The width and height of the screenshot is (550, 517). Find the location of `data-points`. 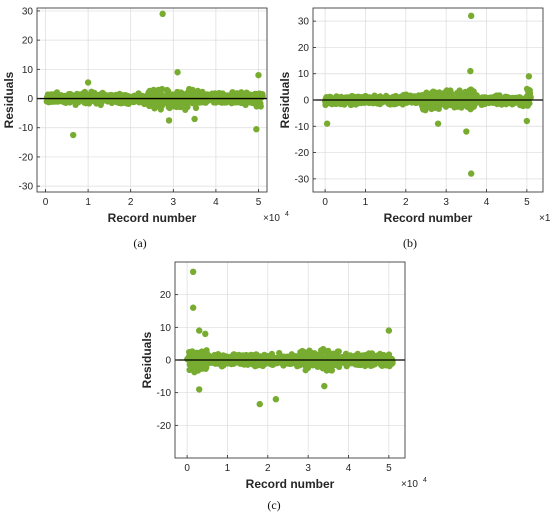

data-points is located at coordinates (428, 94).